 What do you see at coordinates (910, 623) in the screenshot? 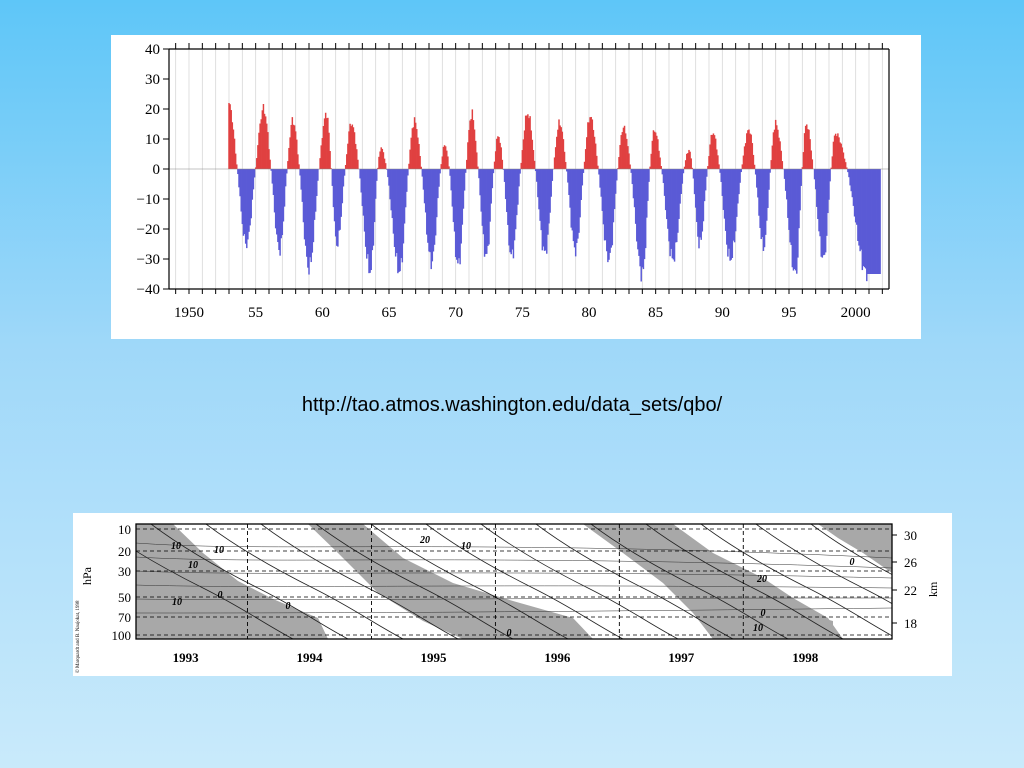
I see `altitude-tick-label: 18` at bounding box center [910, 623].